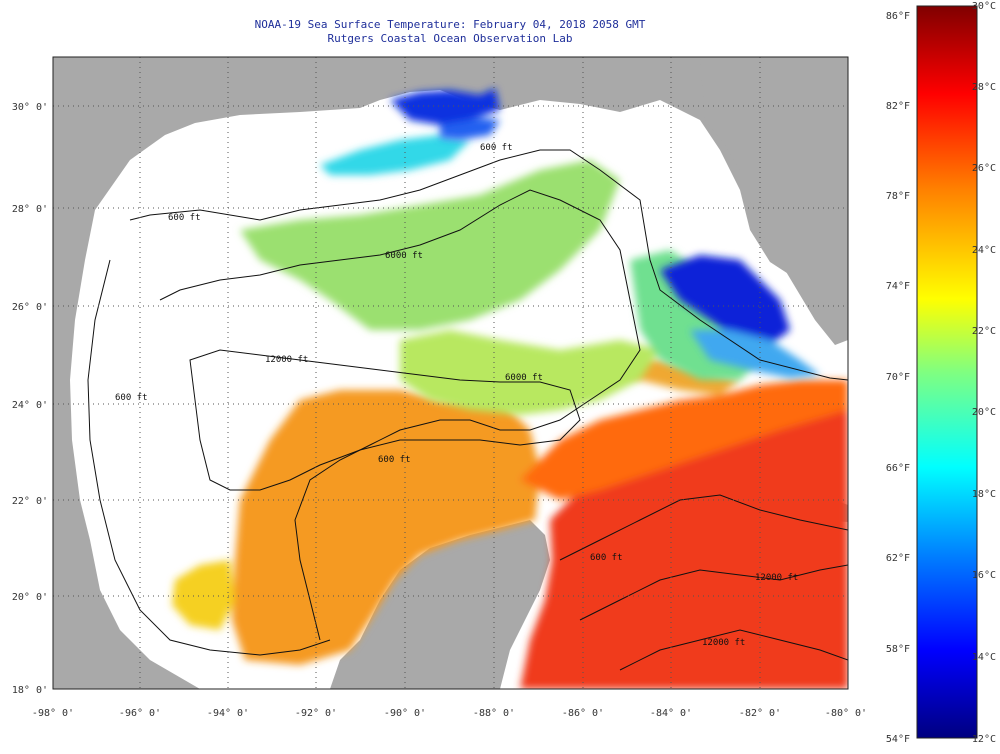 The width and height of the screenshot is (1000, 754). Describe the element at coordinates (774, 201) in the screenshot. I see `florida-peninsula` at that location.